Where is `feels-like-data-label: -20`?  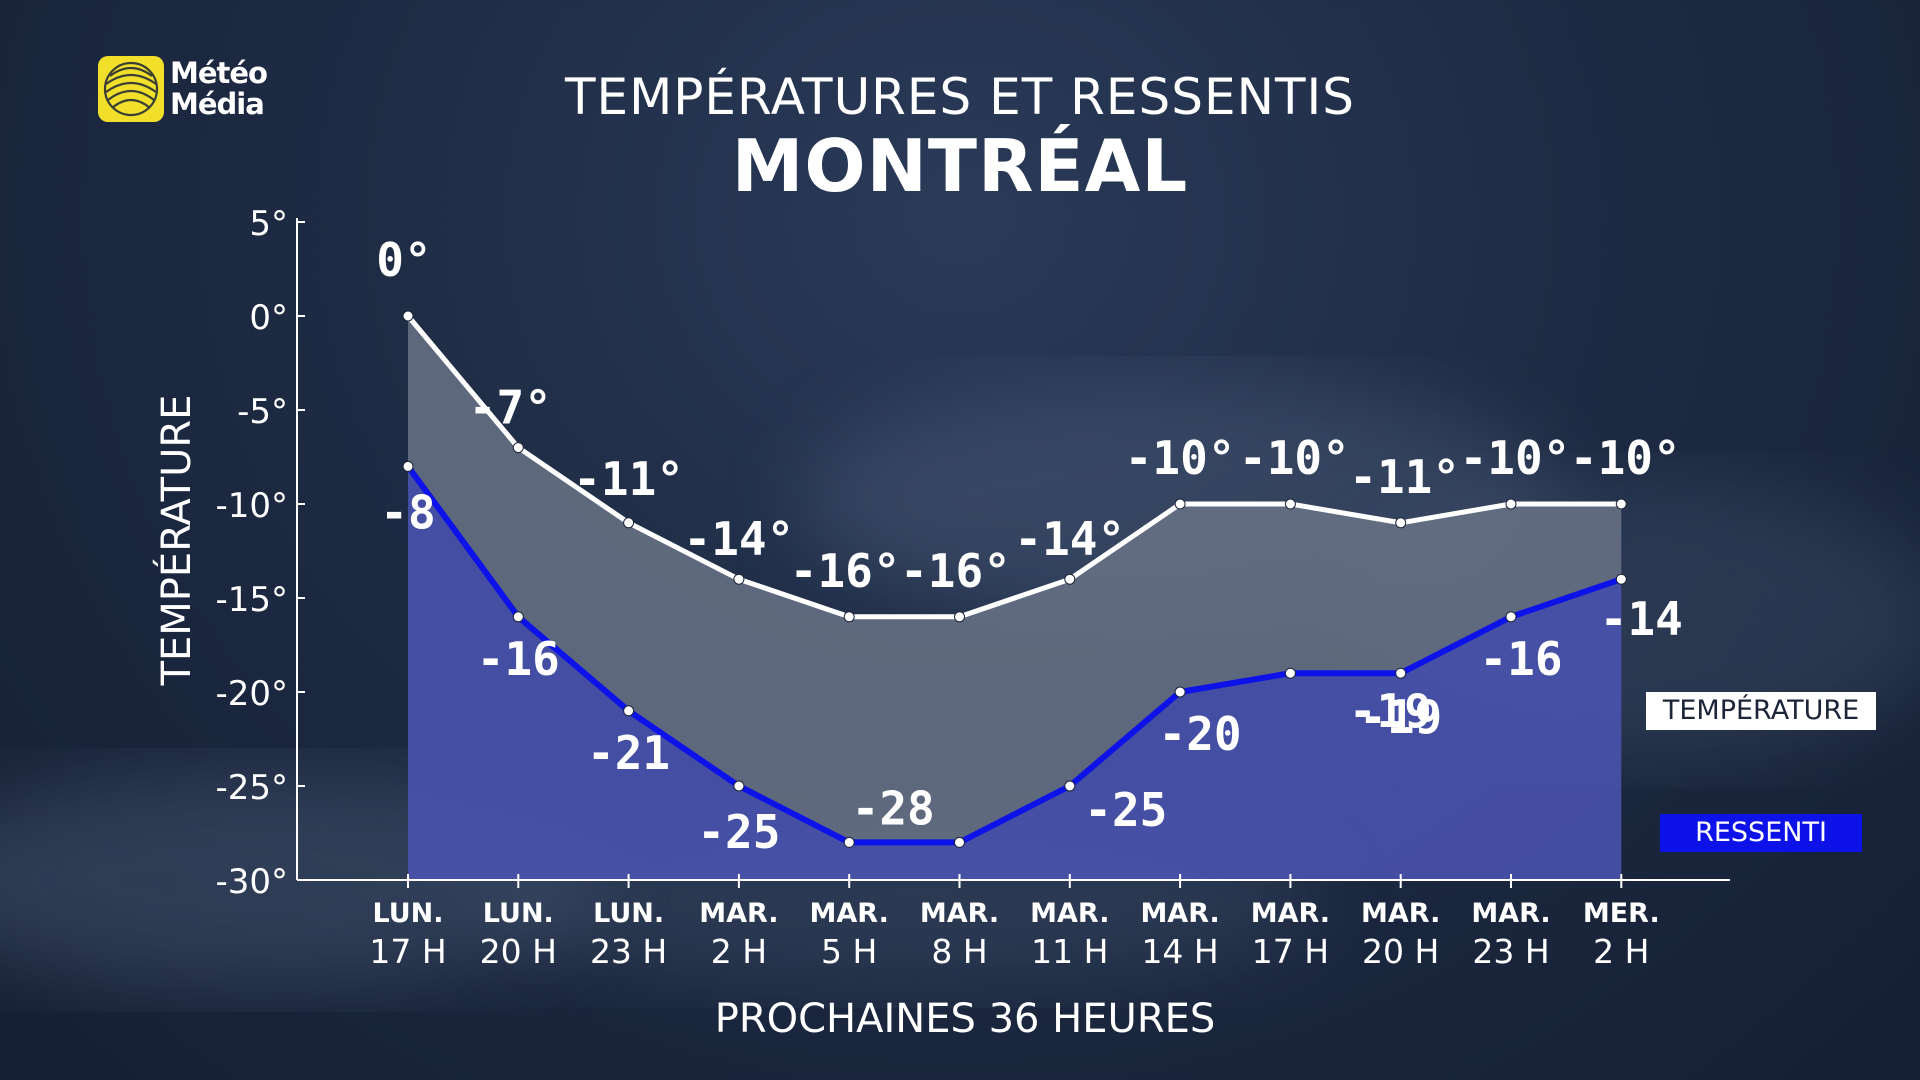
feels-like-data-label: -20 is located at coordinates (1200, 734).